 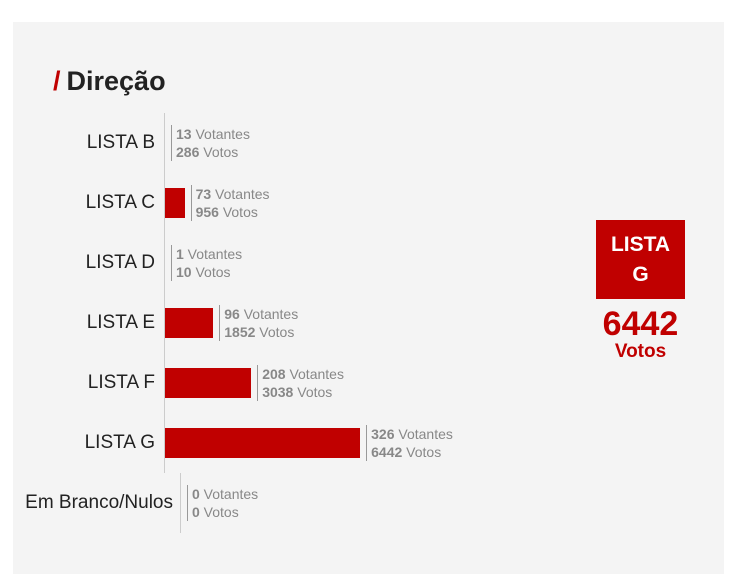 I want to click on axis-line: 208 Votantes 3038 Votos, so click(x=254, y=383).